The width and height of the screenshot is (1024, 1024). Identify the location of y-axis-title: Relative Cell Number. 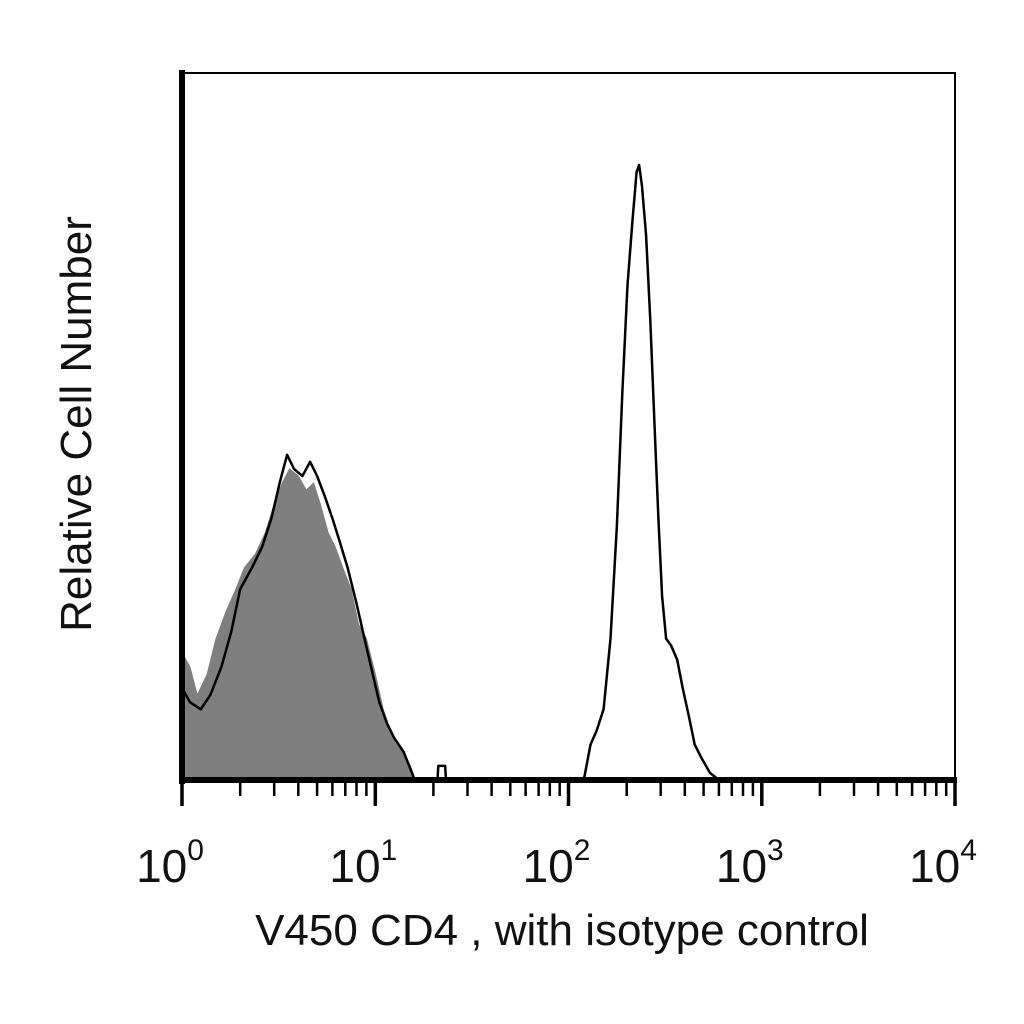
(76, 424).